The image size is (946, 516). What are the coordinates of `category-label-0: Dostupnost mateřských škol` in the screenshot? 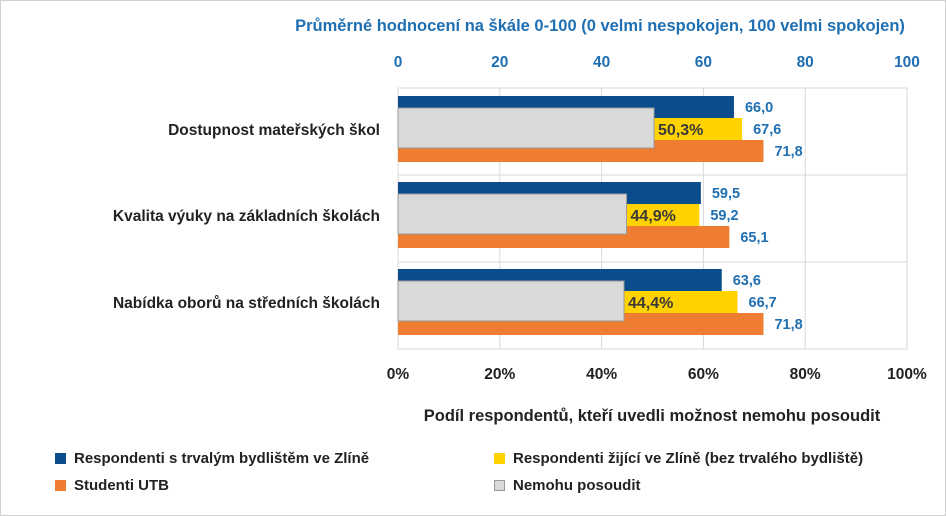 It's located at (274, 130).